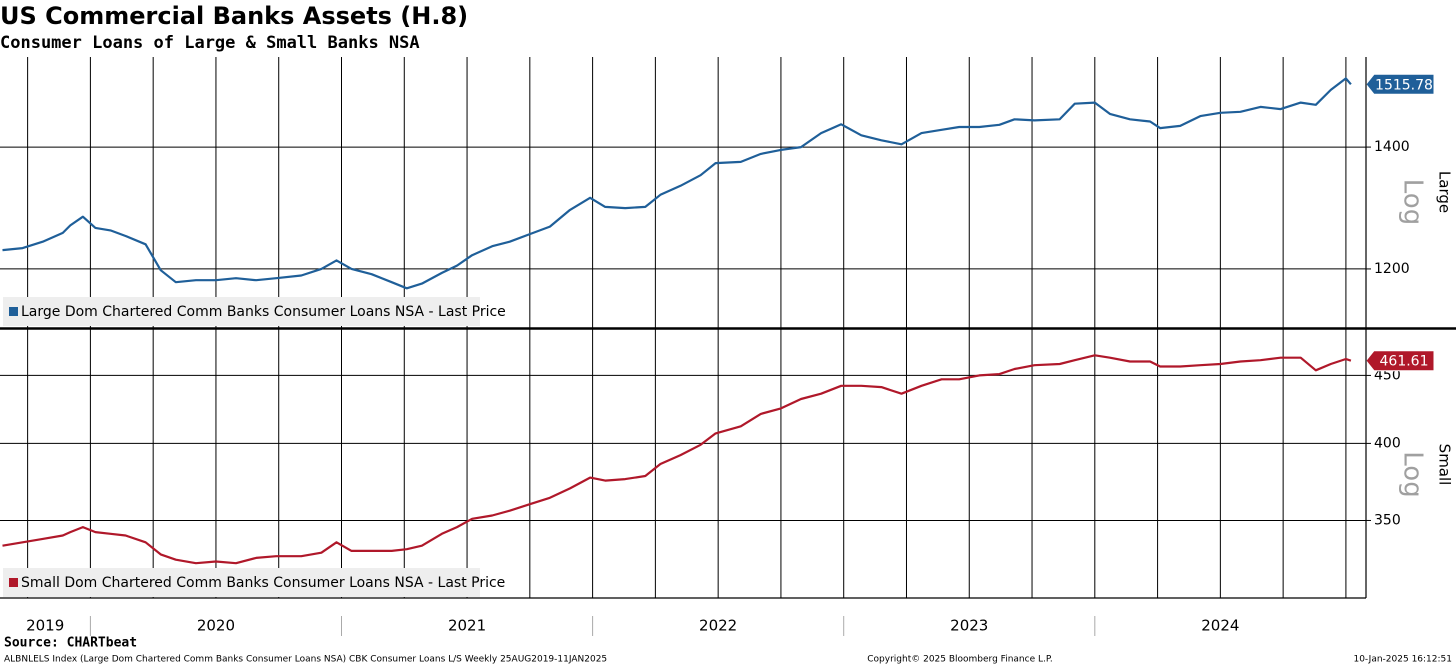 Image resolution: width=1456 pixels, height=669 pixels. Describe the element at coordinates (467, 626) in the screenshot. I see `x-tick-label: 2021` at that location.